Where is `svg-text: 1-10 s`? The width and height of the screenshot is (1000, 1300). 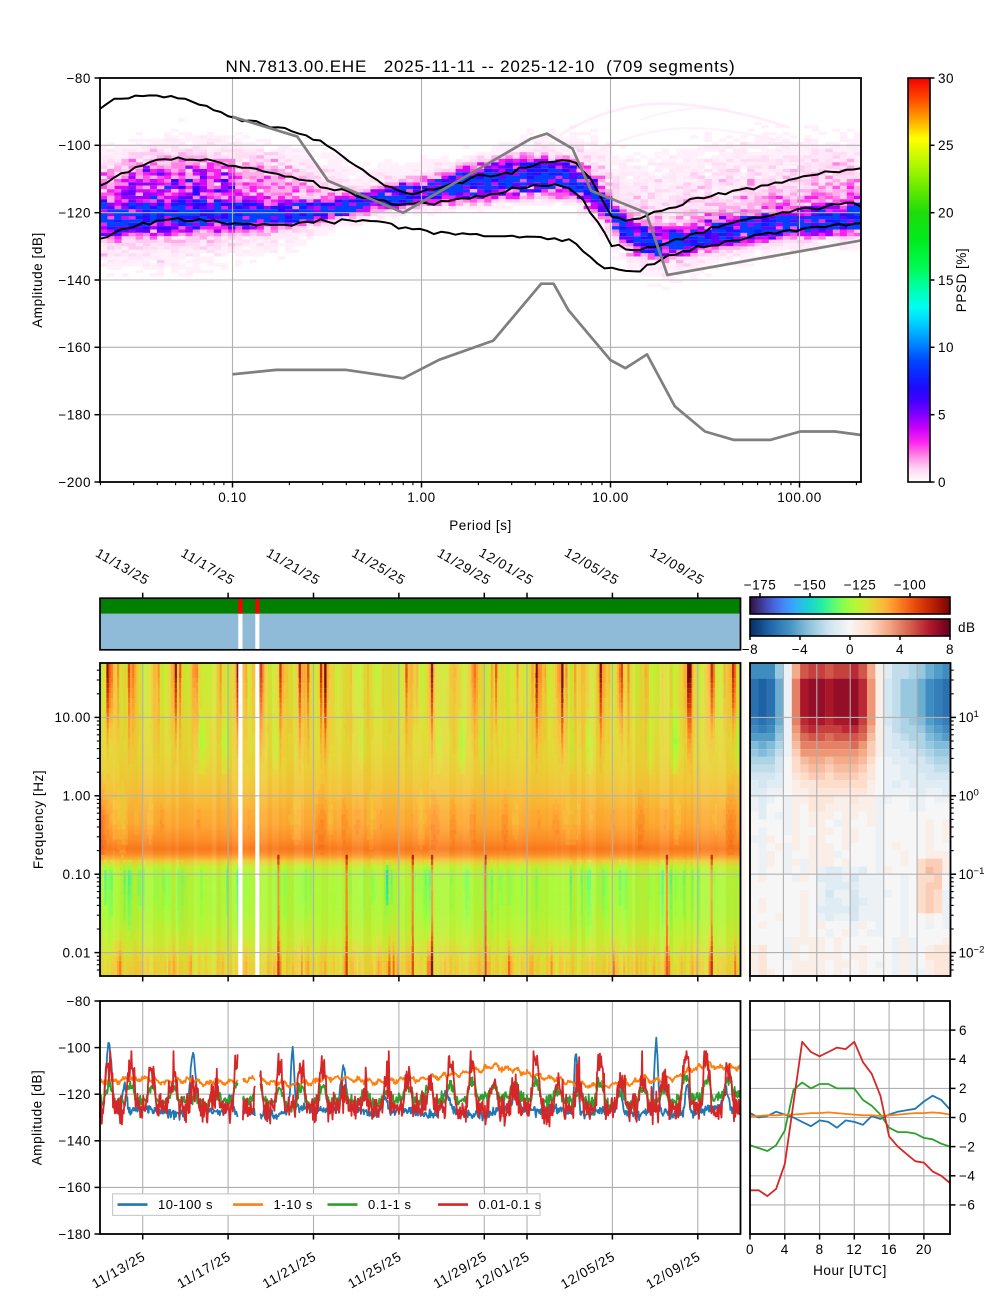
svg-text: 1-10 s is located at coordinates (293, 1204).